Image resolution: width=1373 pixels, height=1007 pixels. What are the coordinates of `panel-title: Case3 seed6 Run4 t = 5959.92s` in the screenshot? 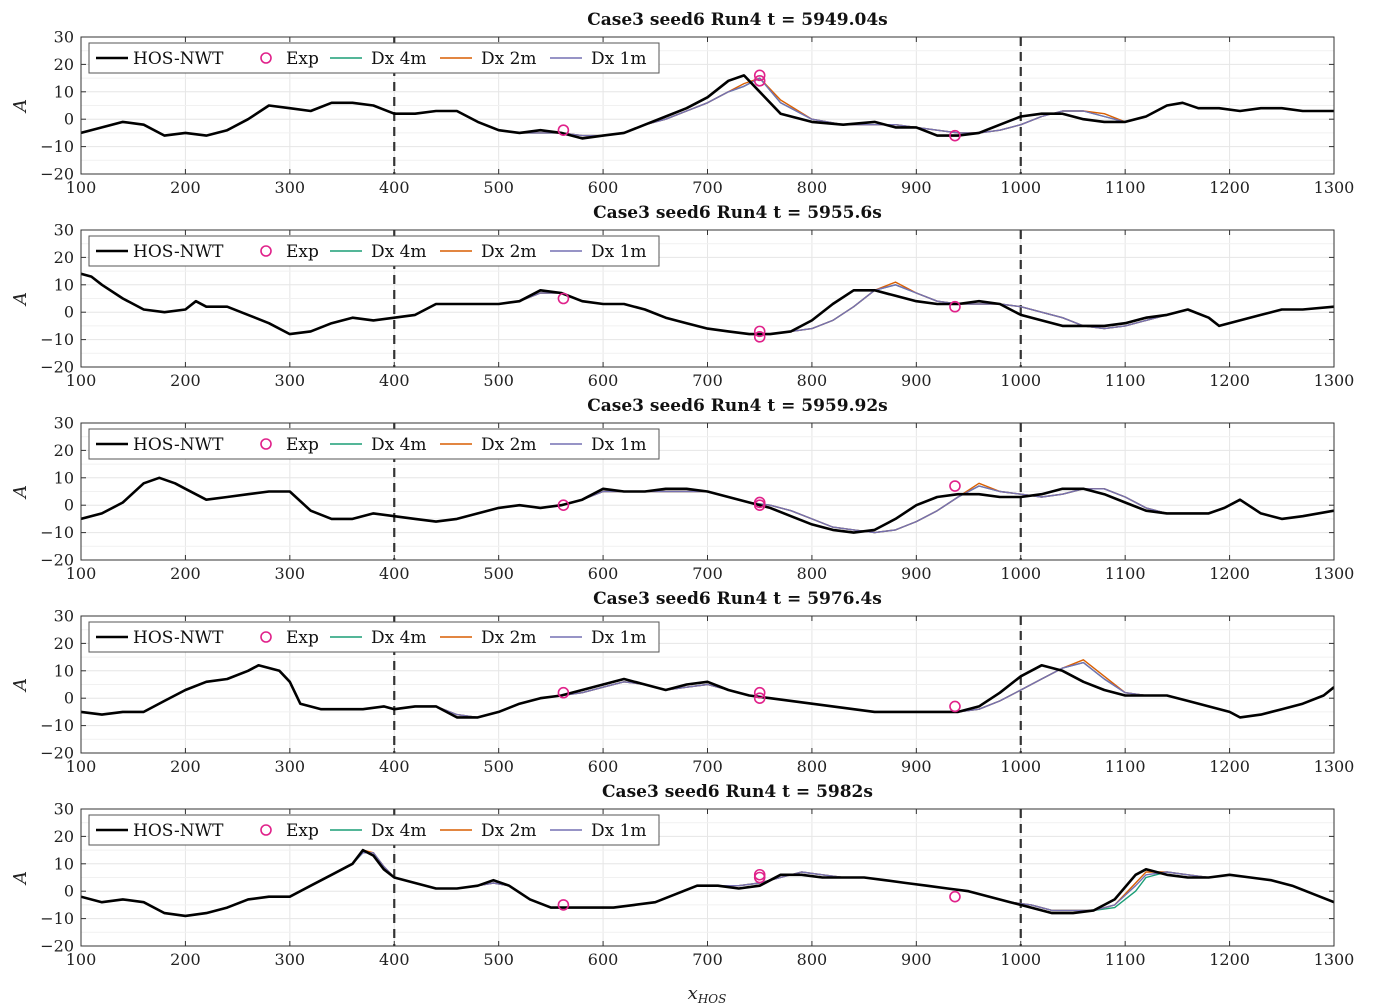 It's located at (737, 406).